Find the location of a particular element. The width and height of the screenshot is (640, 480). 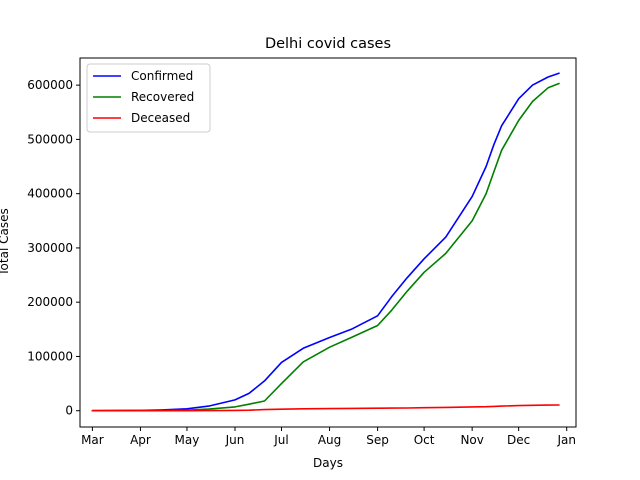

y-axis-label: Total Cases is located at coordinates (5, 242).